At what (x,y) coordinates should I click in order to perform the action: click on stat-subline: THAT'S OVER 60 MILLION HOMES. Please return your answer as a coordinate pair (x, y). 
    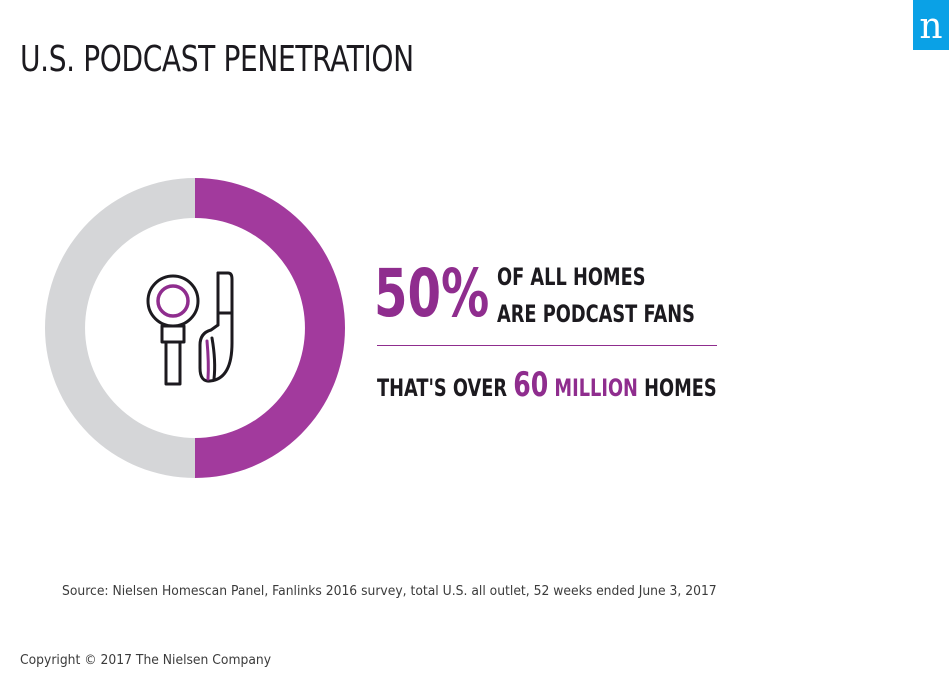
    Looking at the image, I should click on (547, 386).